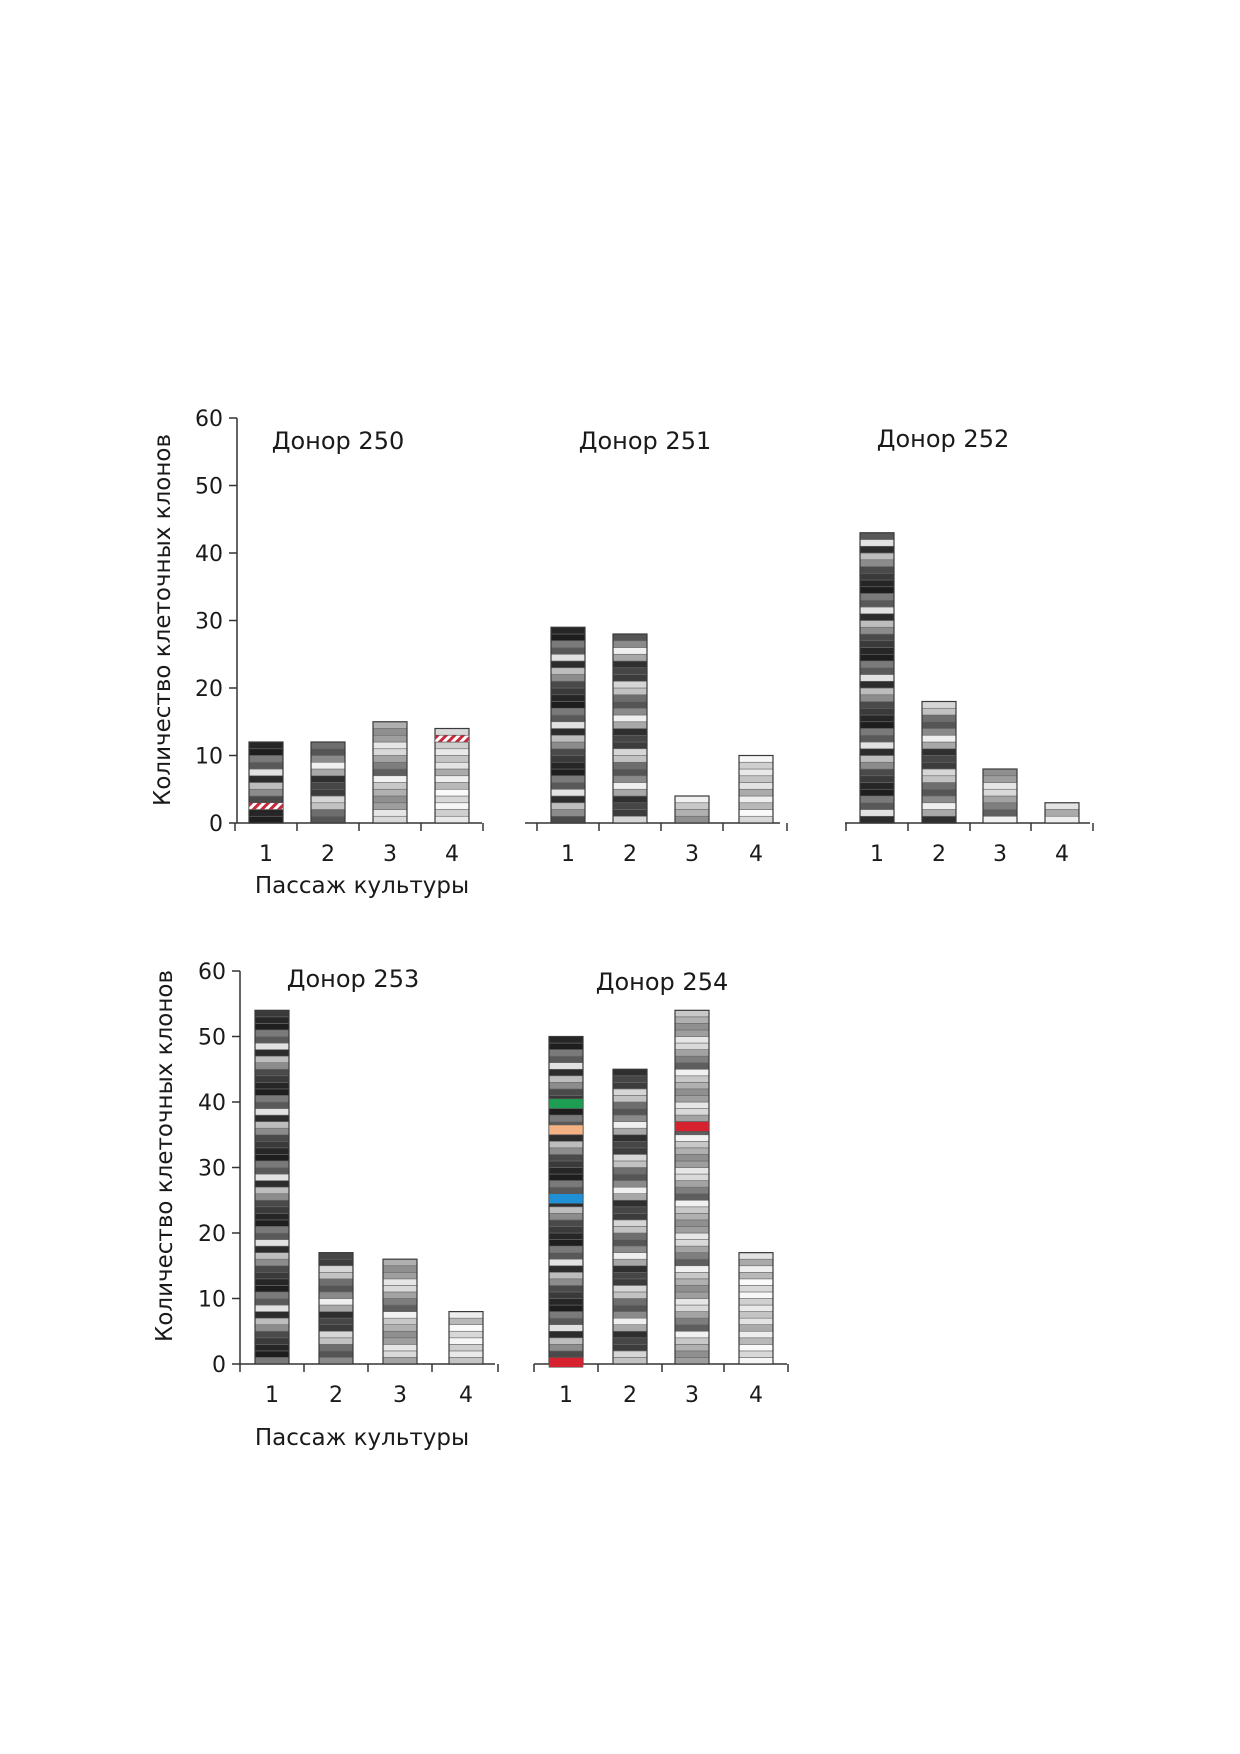 The image size is (1240, 1754). What do you see at coordinates (362, 1438) in the screenshot?
I see `x-axis-label-bottom: Пассаж культуры` at bounding box center [362, 1438].